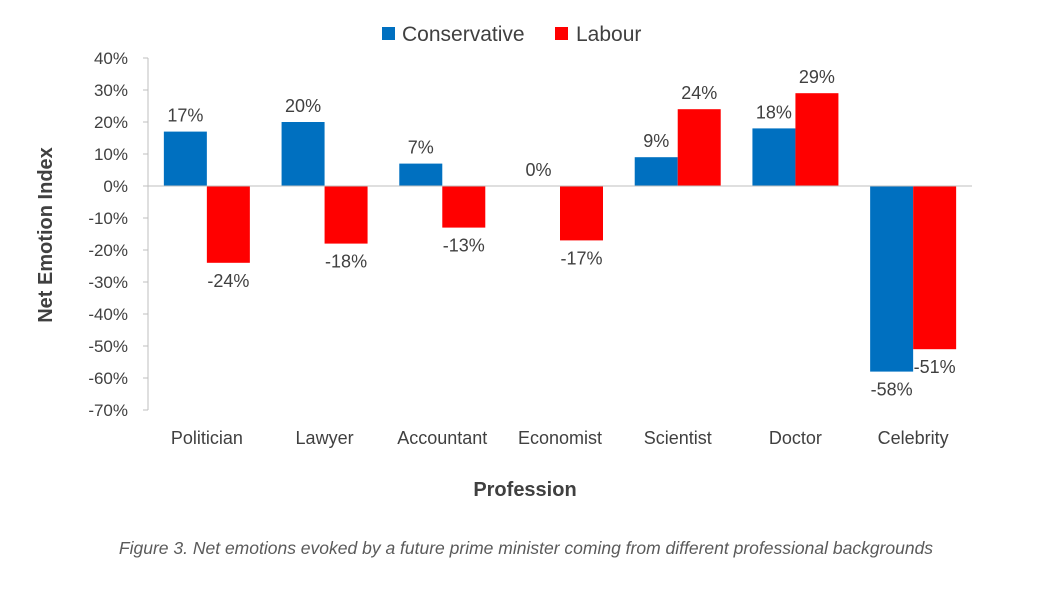 The width and height of the screenshot is (1052, 593). Describe the element at coordinates (892, 279) in the screenshot. I see `bar-conservative-celebrity` at that location.